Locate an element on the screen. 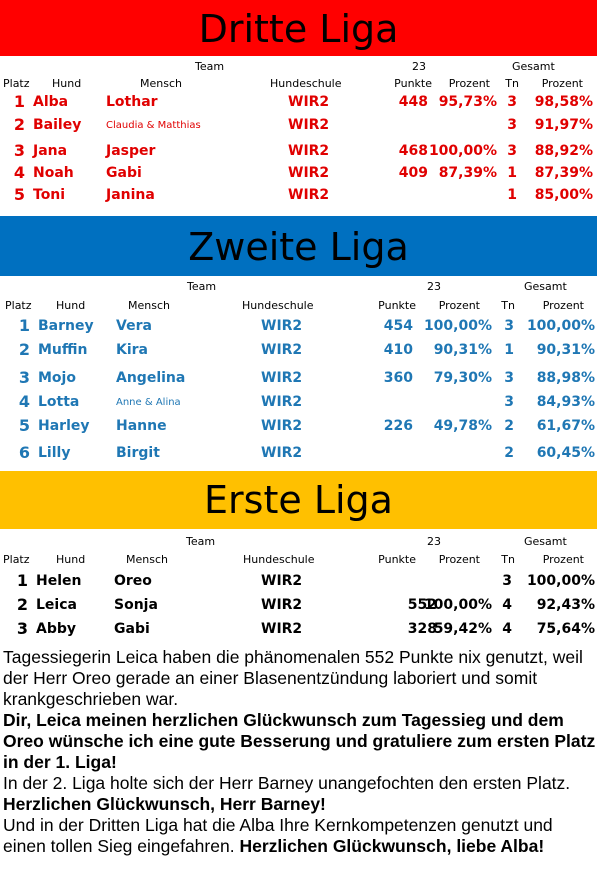  report-congrats: Herzlichen Glückwunsch, liebe Alba! is located at coordinates (392, 846).